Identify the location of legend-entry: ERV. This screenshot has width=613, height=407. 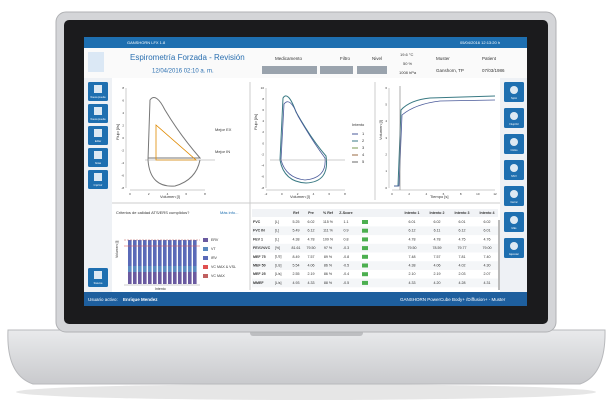
(215, 240).